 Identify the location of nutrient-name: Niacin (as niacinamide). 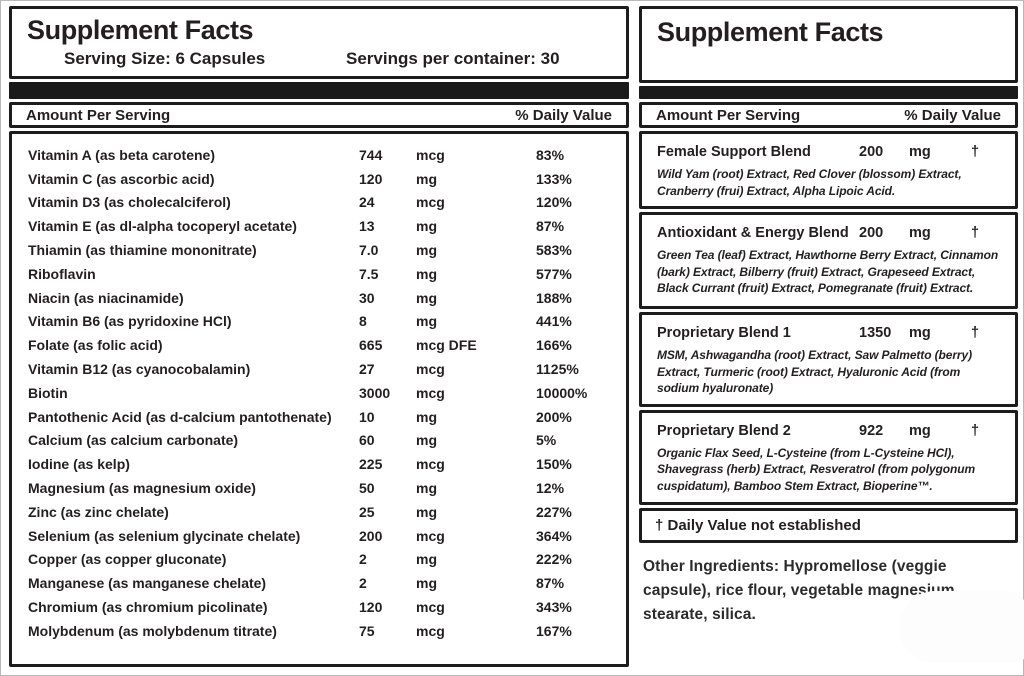
(106, 297).